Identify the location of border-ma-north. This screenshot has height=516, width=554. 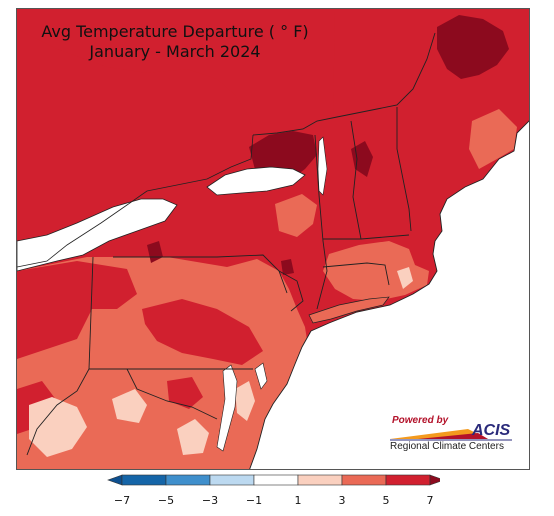
(366, 237).